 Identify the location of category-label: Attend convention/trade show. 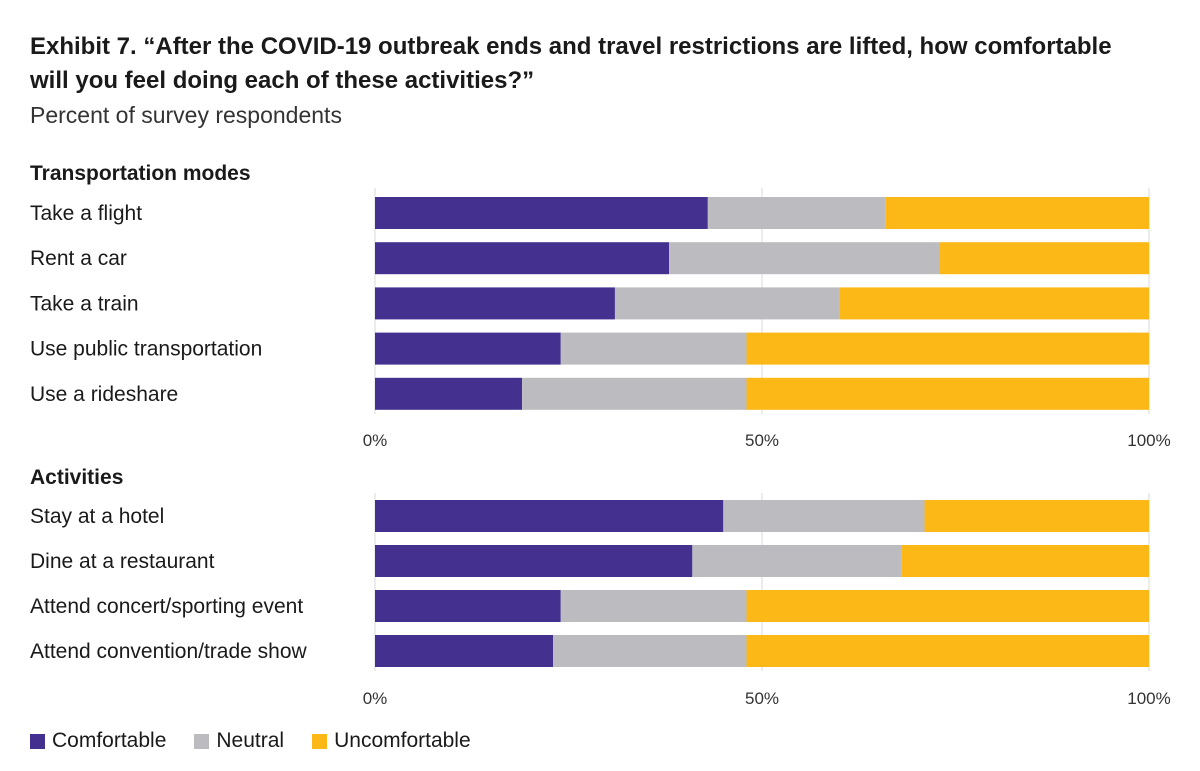
(169, 651).